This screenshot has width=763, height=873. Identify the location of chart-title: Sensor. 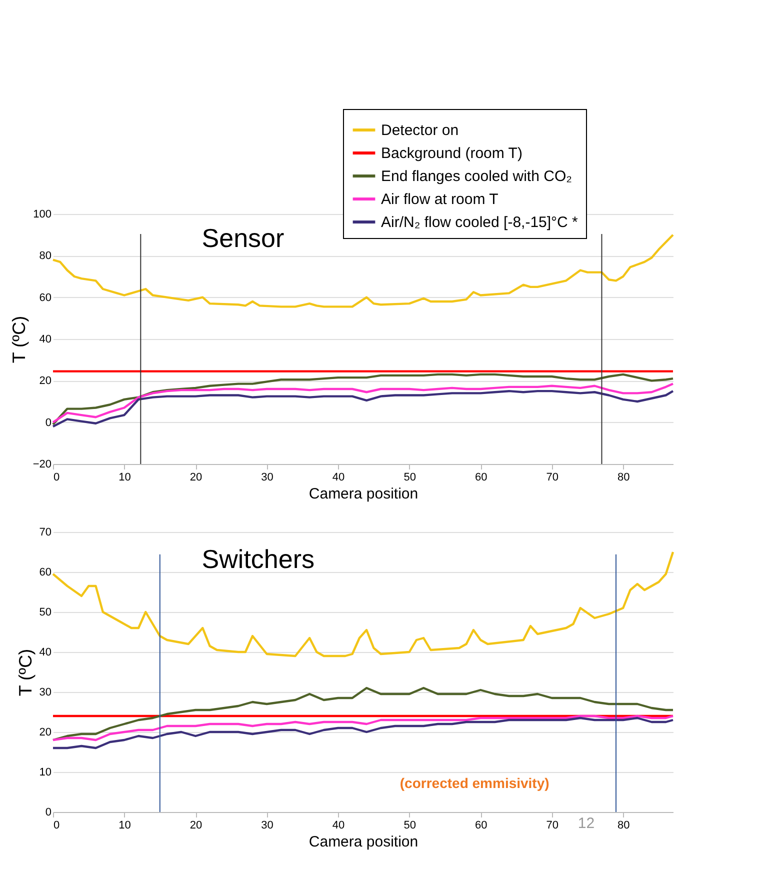
(243, 238).